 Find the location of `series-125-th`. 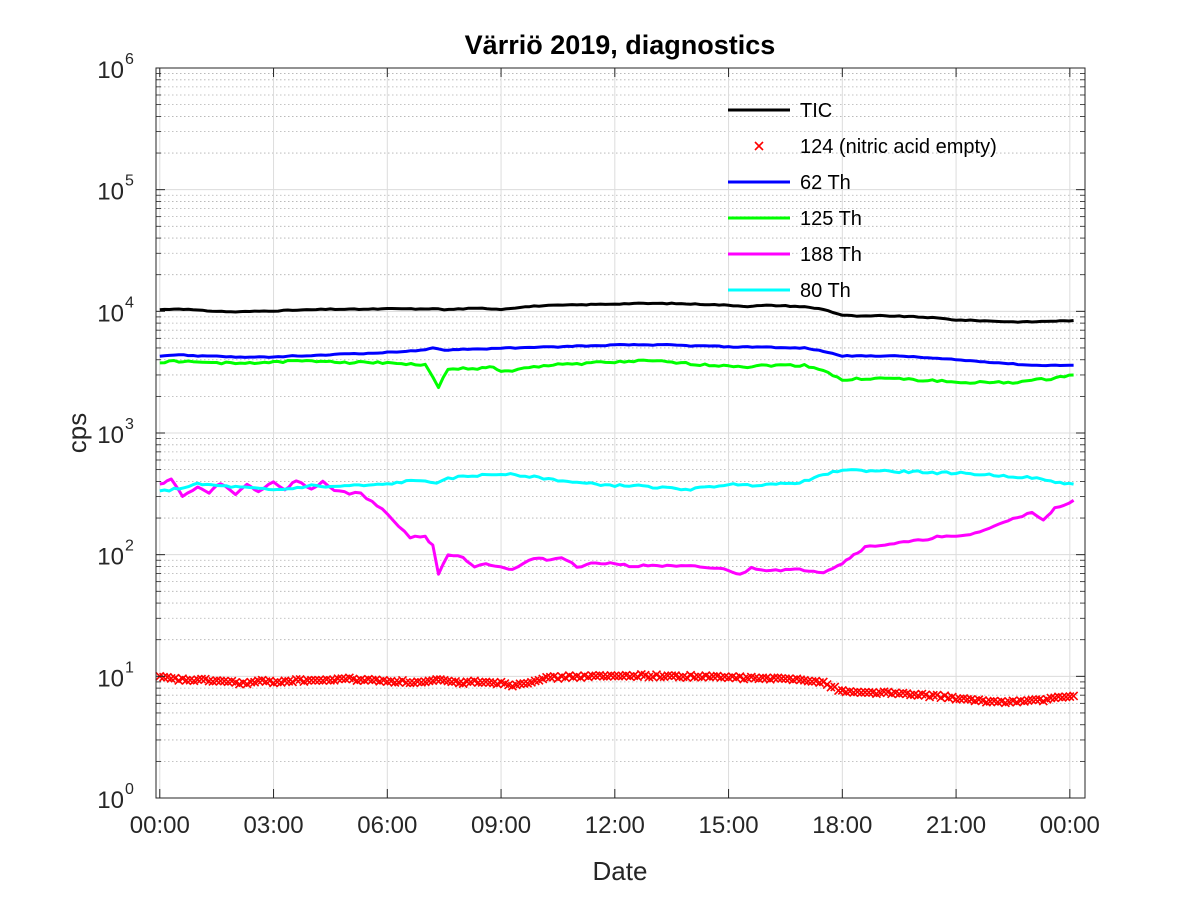

series-125-th is located at coordinates (616, 374).